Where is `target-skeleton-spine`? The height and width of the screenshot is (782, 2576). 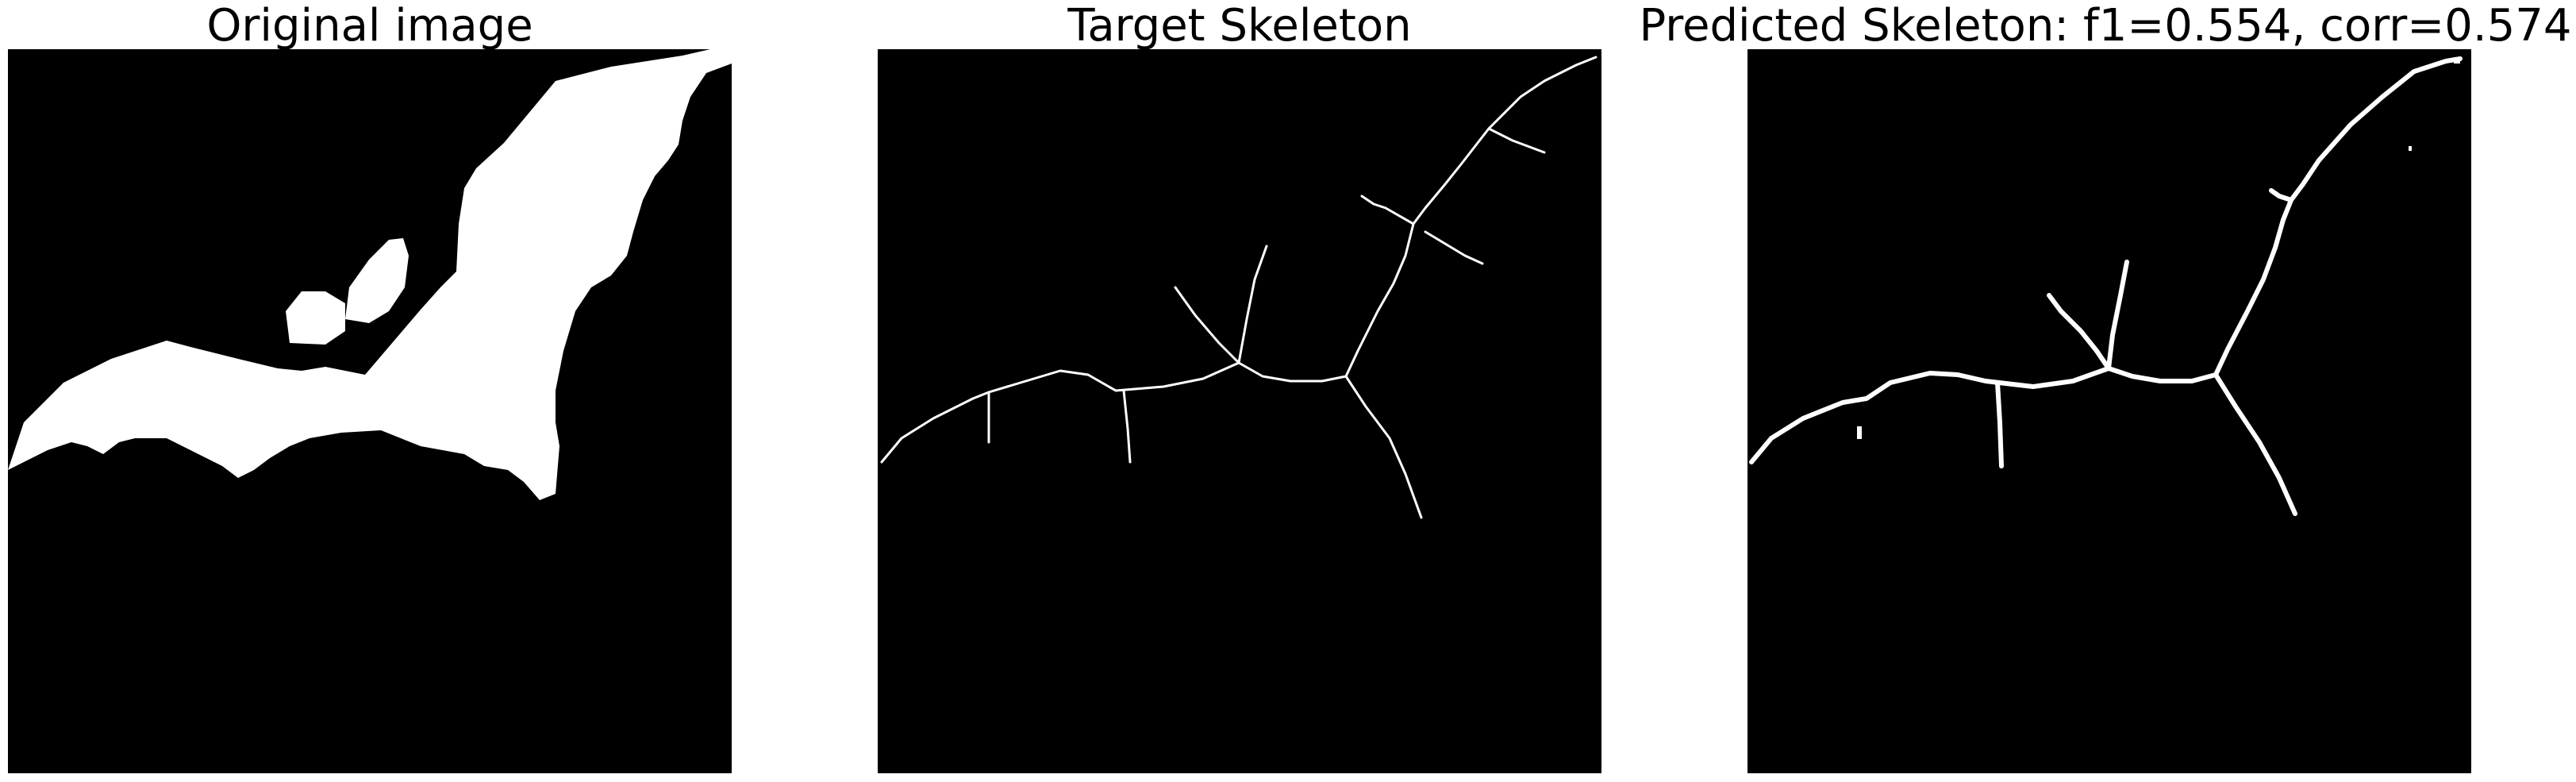 target-skeleton-spine is located at coordinates (1239, 260).